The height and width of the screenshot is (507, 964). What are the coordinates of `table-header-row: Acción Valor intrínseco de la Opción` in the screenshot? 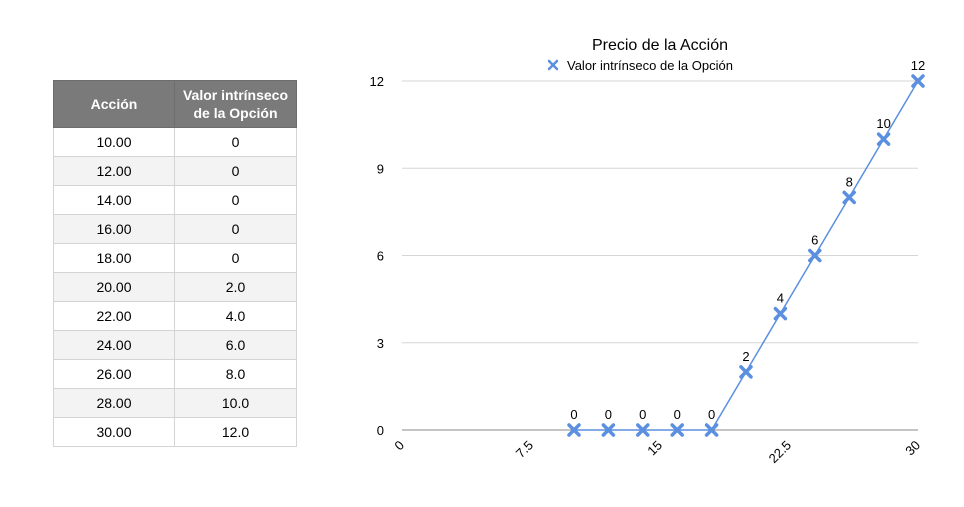 It's located at (175, 104).